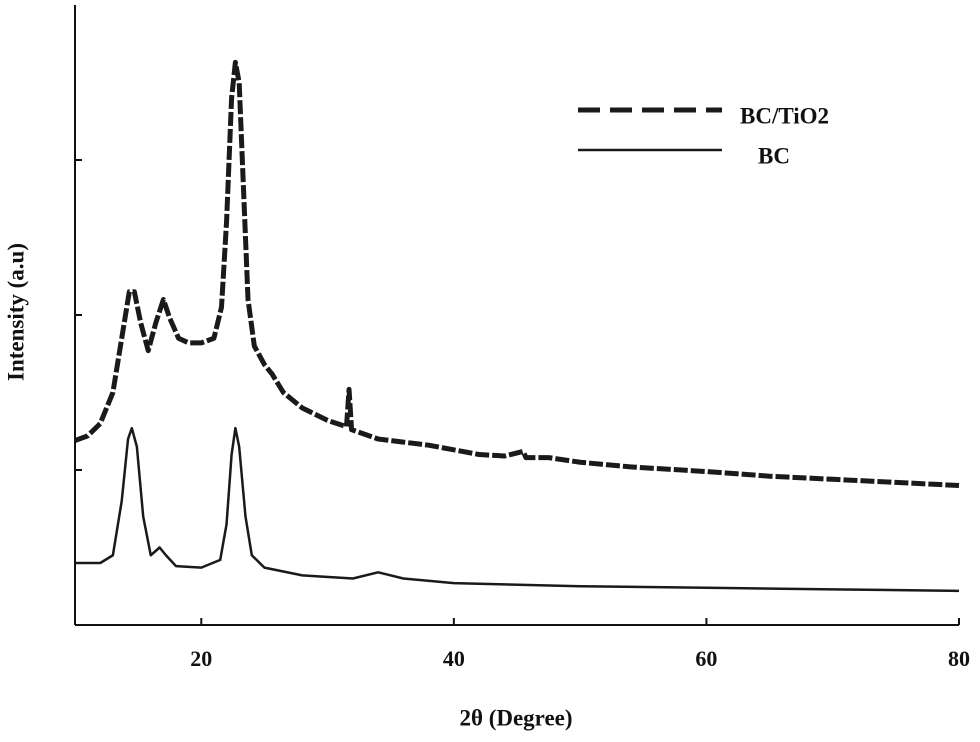 The width and height of the screenshot is (980, 742). I want to click on x-axis-title: 2θ (Degree), so click(515, 717).